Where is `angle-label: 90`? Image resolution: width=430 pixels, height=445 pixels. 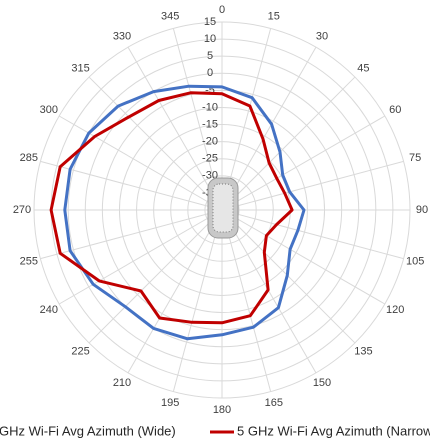 angle-label: 90 is located at coordinates (422, 210).